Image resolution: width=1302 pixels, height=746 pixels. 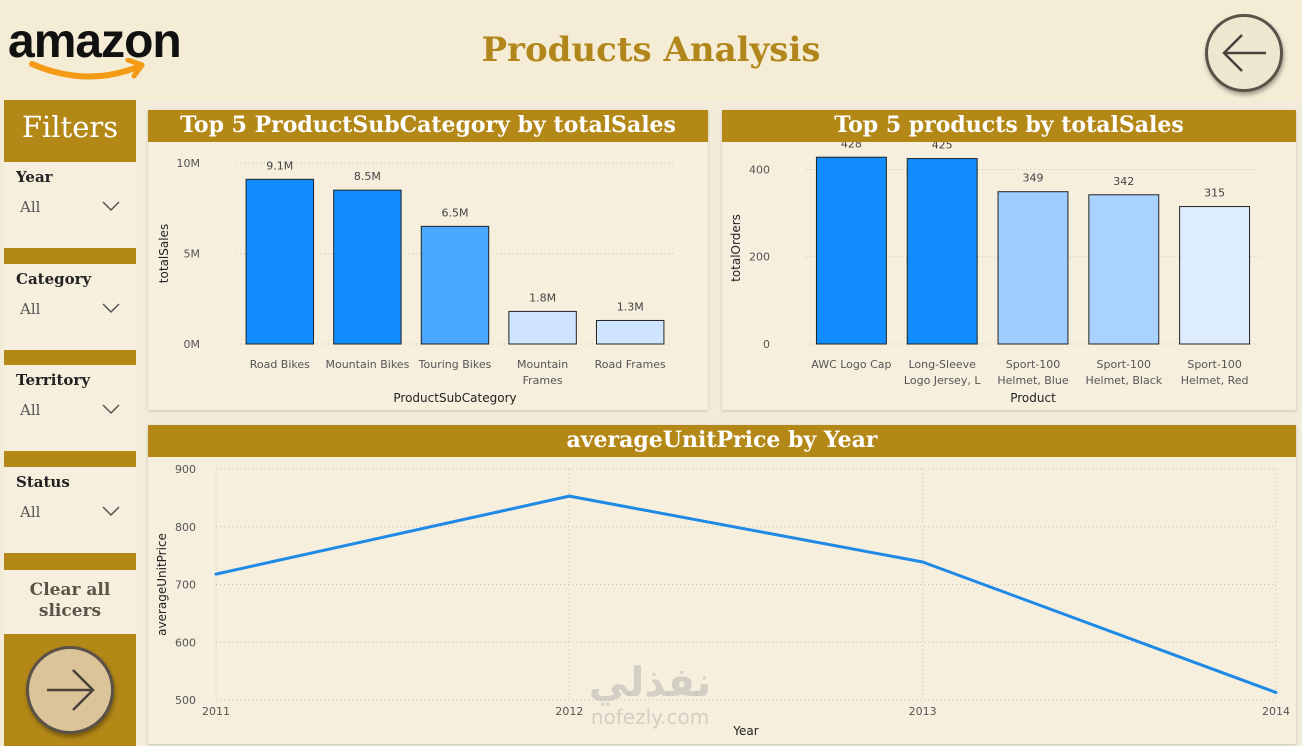 What do you see at coordinates (759, 169) in the screenshot?
I see `y-tick-label: 400` at bounding box center [759, 169].